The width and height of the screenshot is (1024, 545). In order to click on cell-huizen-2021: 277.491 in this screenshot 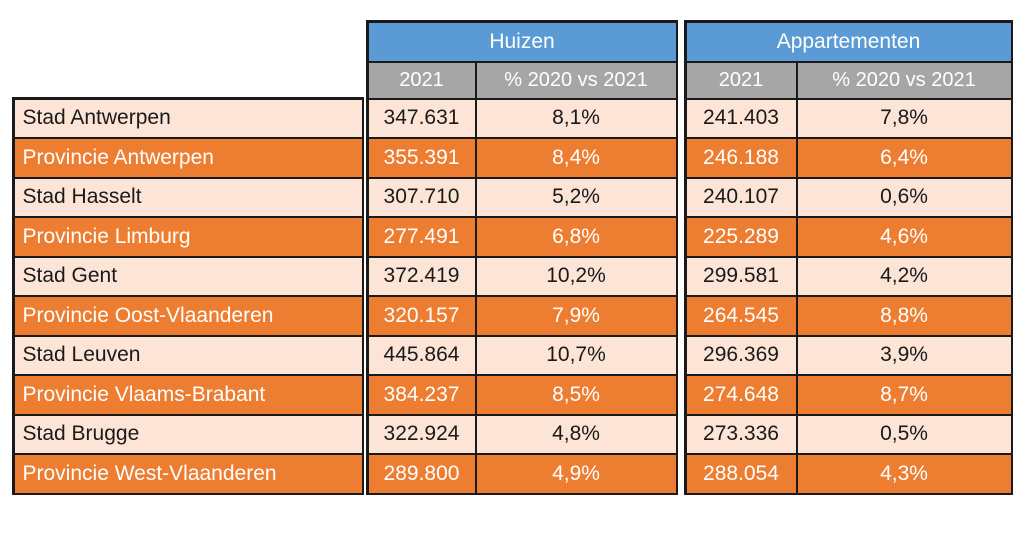, I will do `click(421, 237)`.